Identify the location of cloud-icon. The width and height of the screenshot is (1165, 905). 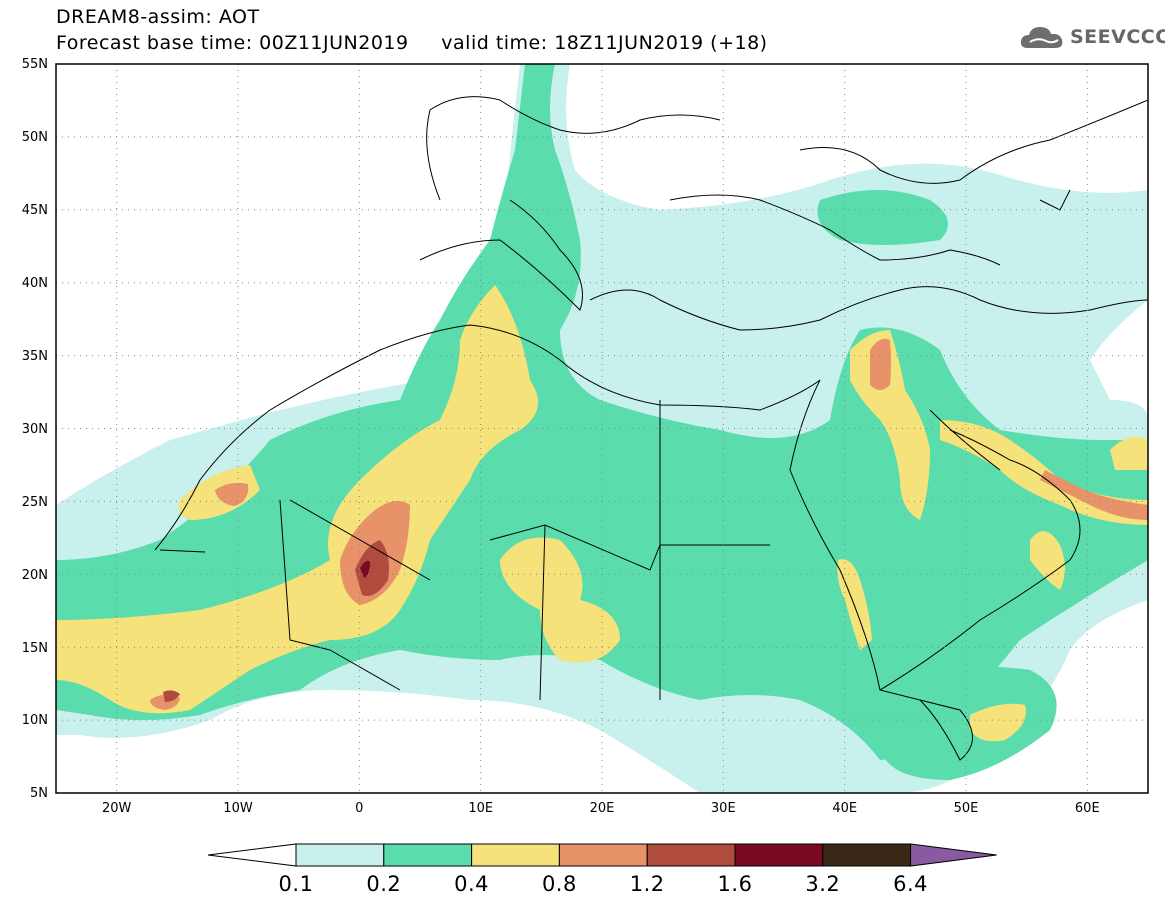
(1041, 37).